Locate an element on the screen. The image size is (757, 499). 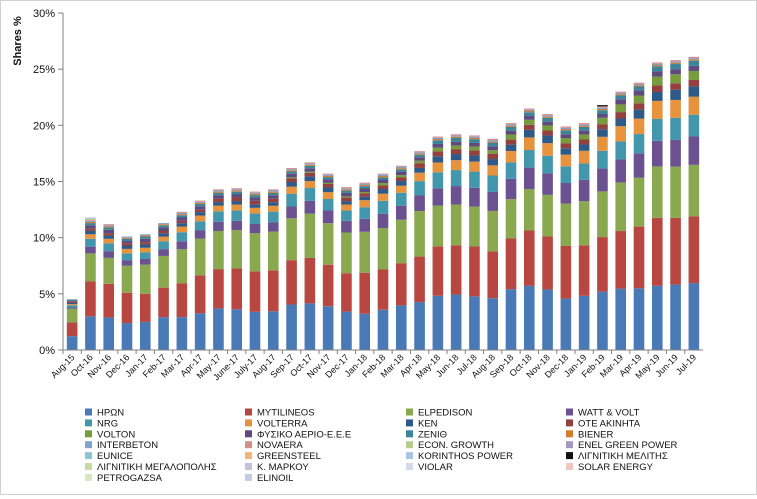
y-tick-label: 20% is located at coordinates (44, 126).